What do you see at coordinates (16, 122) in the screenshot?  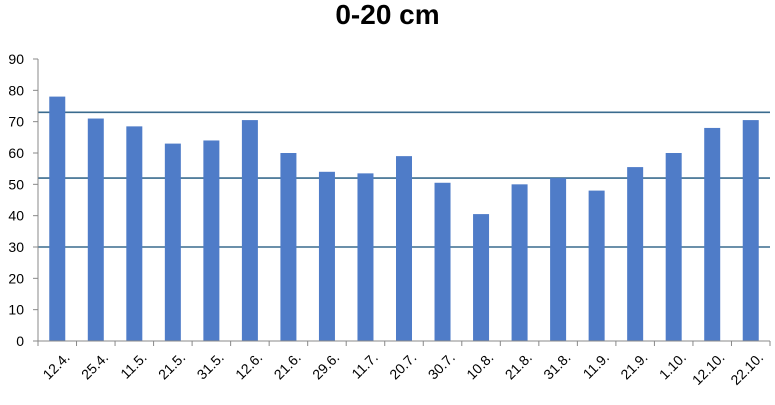 I see `y-tick-label: 70` at bounding box center [16, 122].